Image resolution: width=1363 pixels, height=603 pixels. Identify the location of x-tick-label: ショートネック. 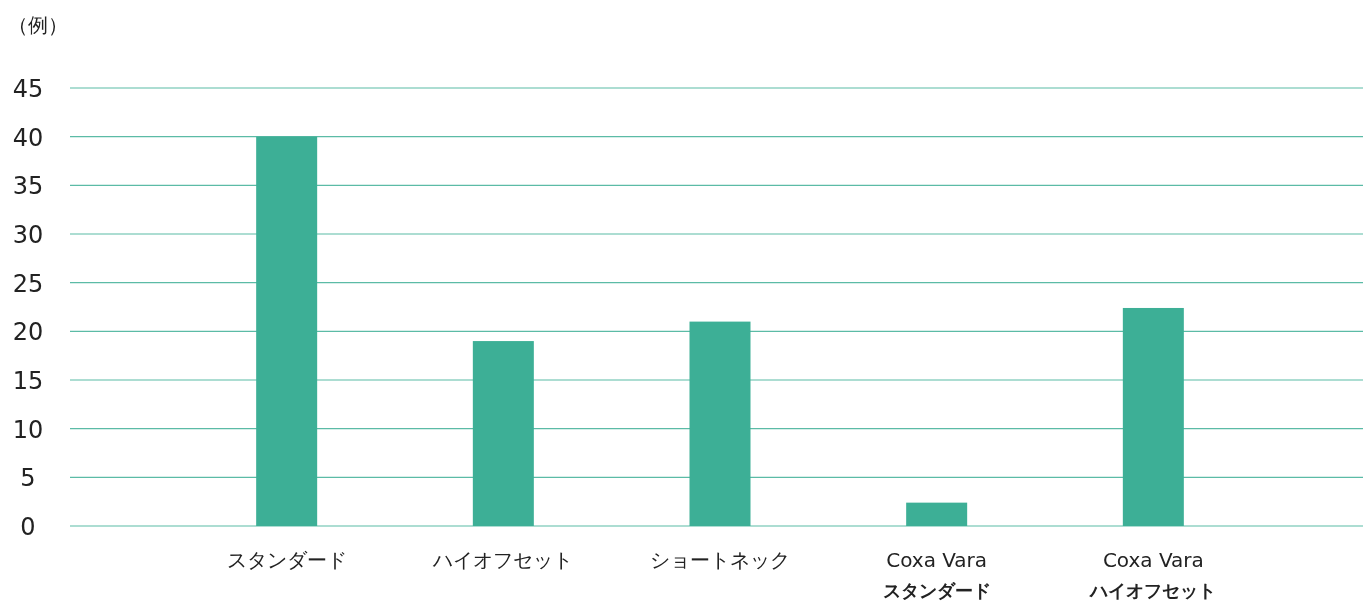
(720, 560).